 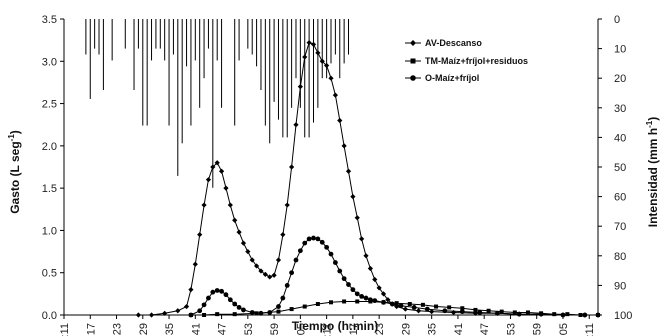 I want to click on y-tick-label: 3.0, so click(x=49, y=62).